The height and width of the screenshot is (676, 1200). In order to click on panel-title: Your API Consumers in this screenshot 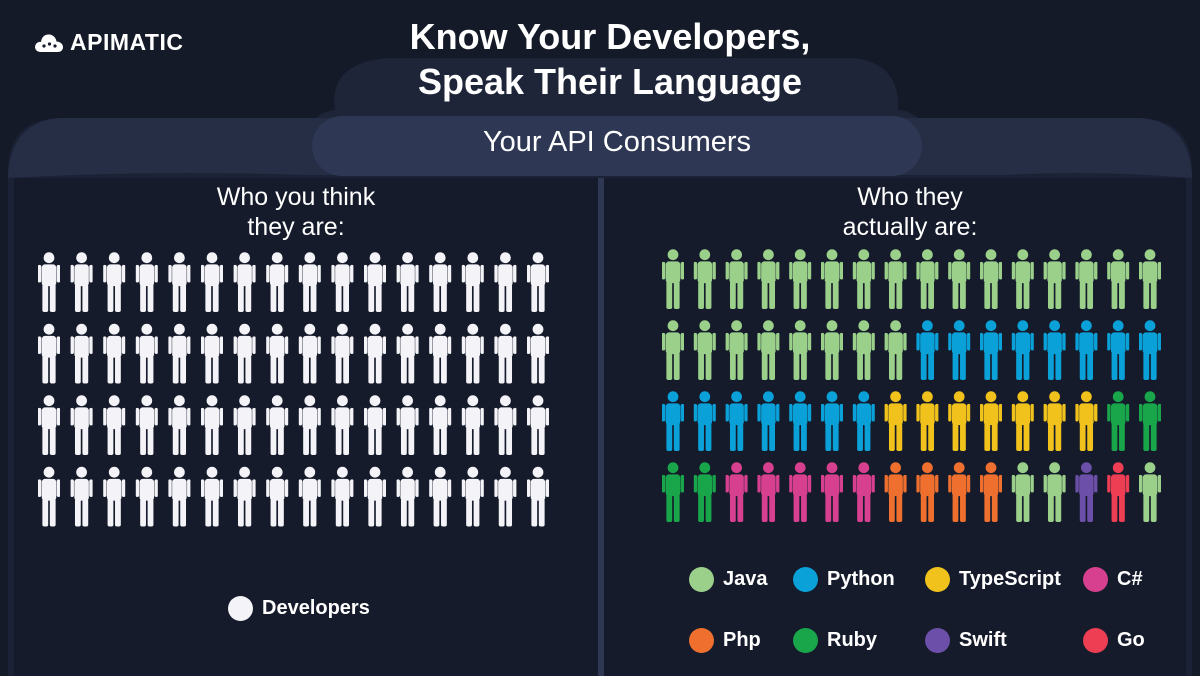, I will do `click(617, 142)`.